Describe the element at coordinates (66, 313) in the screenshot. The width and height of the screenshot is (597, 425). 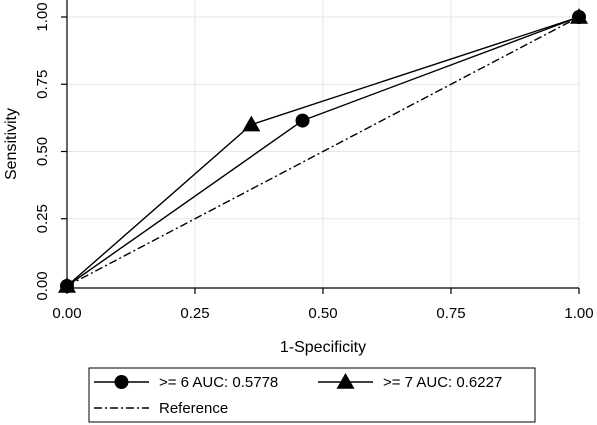
I see `x-tick-label: 0.00` at that location.